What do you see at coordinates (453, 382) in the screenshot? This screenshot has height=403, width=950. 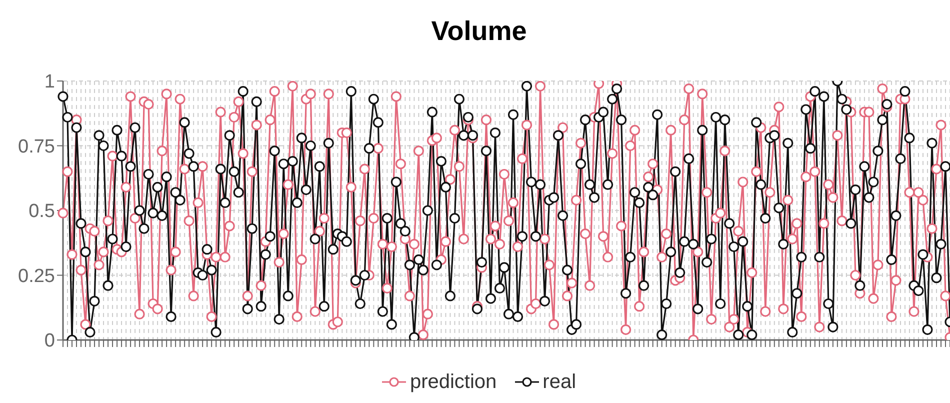 I see `legend-label: prediction` at bounding box center [453, 382].